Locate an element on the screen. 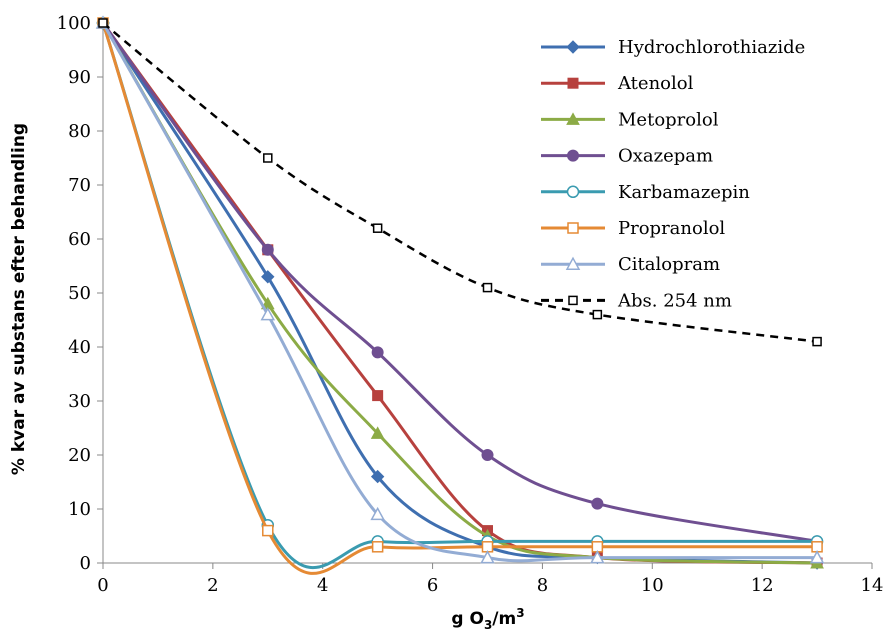 The image size is (889, 633). x-axis-title: g O3/m3 is located at coordinates (487, 619).